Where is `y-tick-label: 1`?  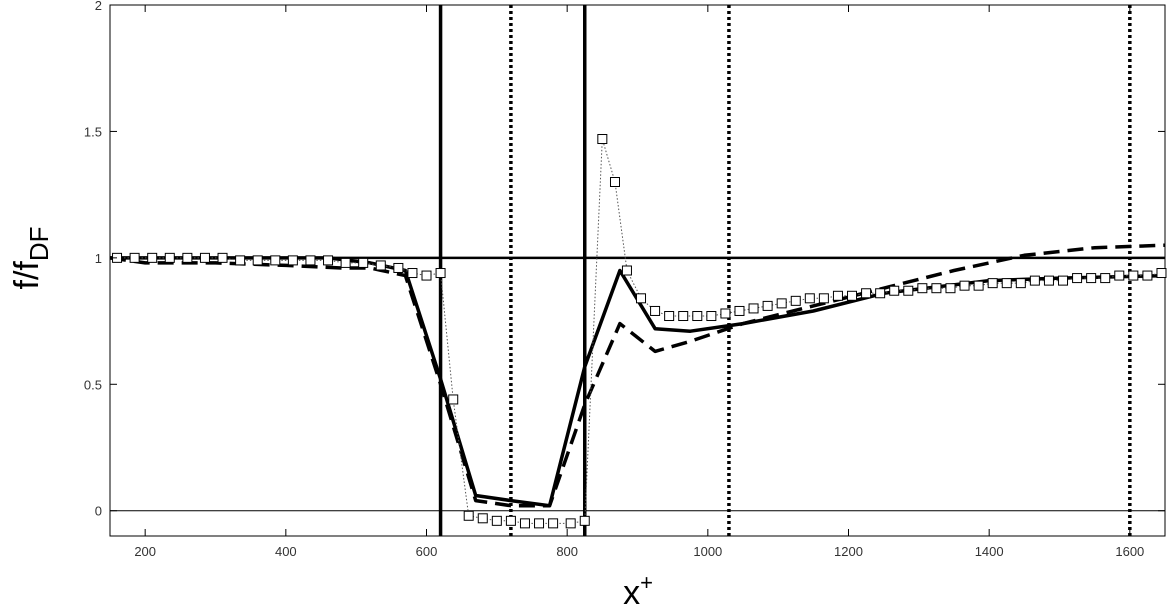 y-tick-label: 1 is located at coordinates (98, 258).